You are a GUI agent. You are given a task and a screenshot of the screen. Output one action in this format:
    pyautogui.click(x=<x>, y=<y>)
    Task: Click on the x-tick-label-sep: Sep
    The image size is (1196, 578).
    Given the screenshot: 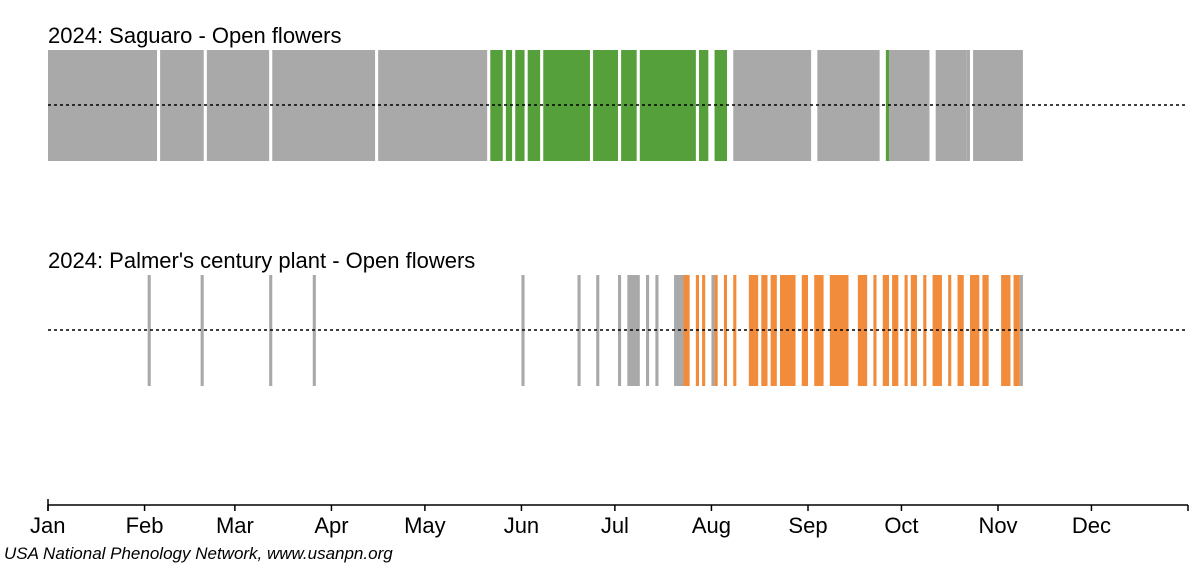 What is the action you would take?
    pyautogui.click(x=807, y=525)
    